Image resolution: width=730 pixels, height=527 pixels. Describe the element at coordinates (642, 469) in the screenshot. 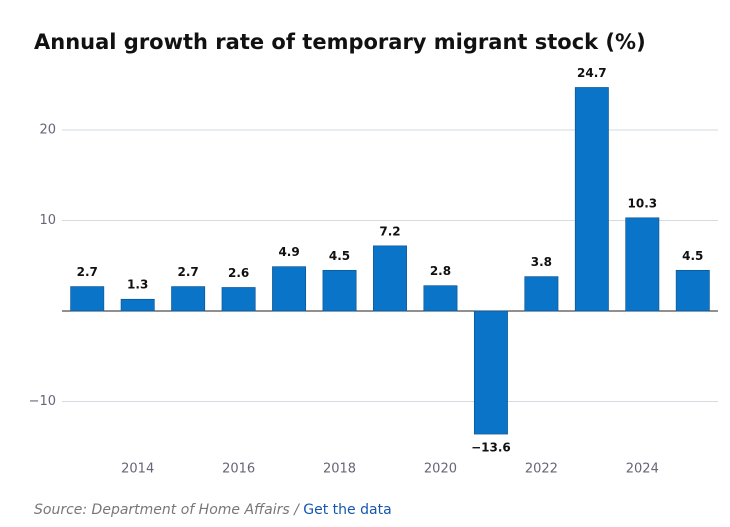

I see `x-tick-label: 2024` at that location.